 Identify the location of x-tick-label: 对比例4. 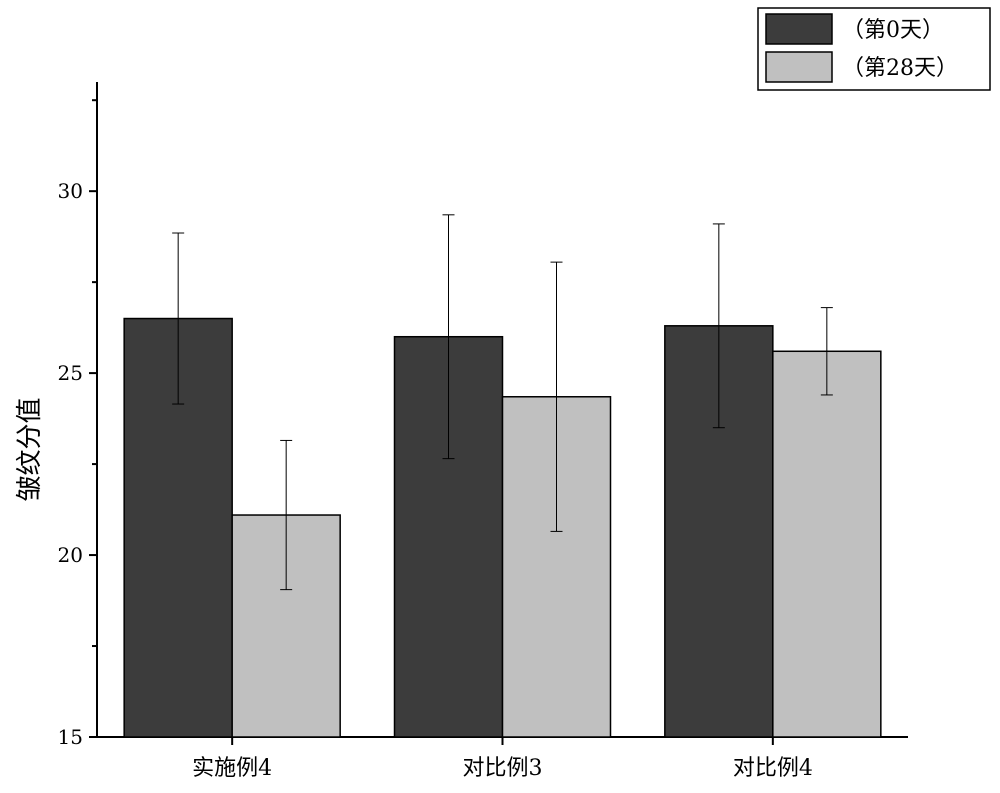
(773, 768).